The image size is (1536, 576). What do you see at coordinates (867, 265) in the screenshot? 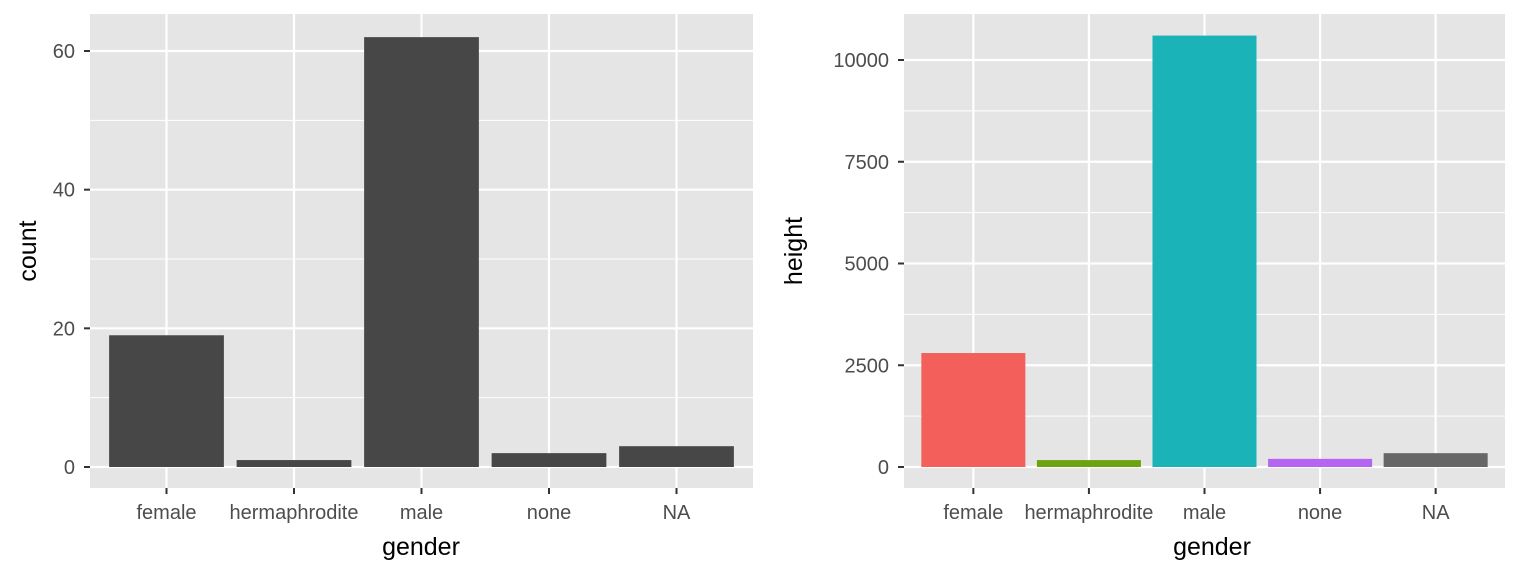
I see `y-tick-label: 5000` at bounding box center [867, 265].